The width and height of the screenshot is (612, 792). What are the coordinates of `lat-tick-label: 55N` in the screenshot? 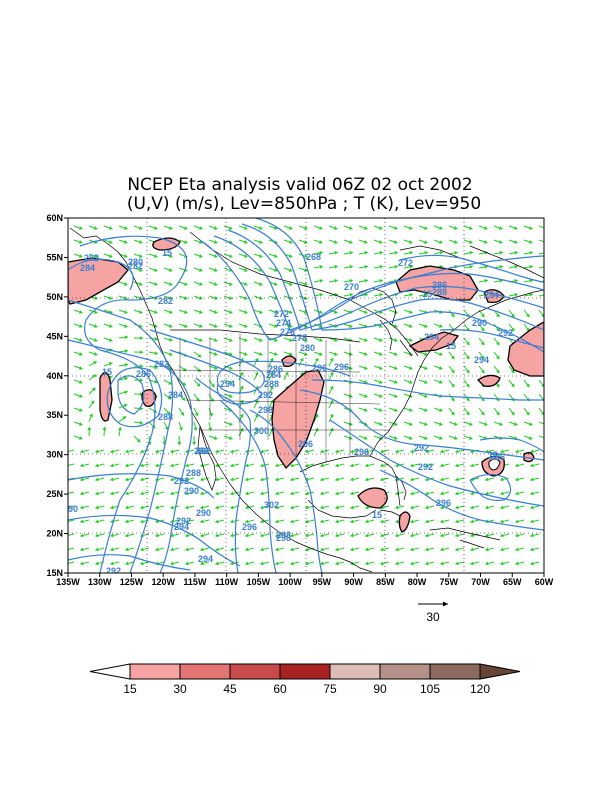 It's located at (54, 257).